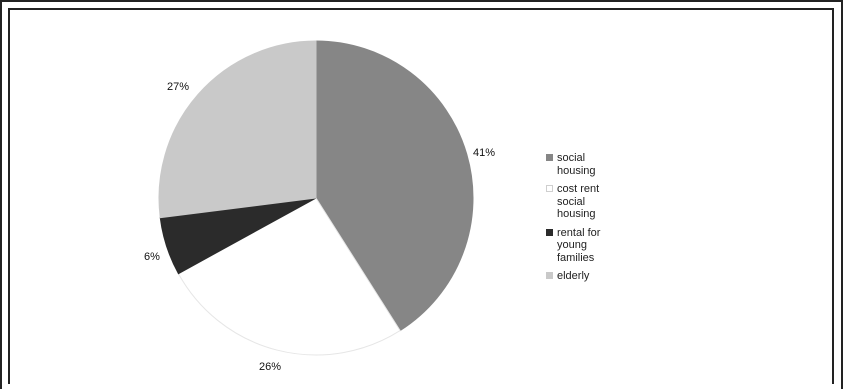 Image resolution: width=843 pixels, height=389 pixels. Describe the element at coordinates (152, 257) in the screenshot. I see `slice-label-3: 6%` at that location.